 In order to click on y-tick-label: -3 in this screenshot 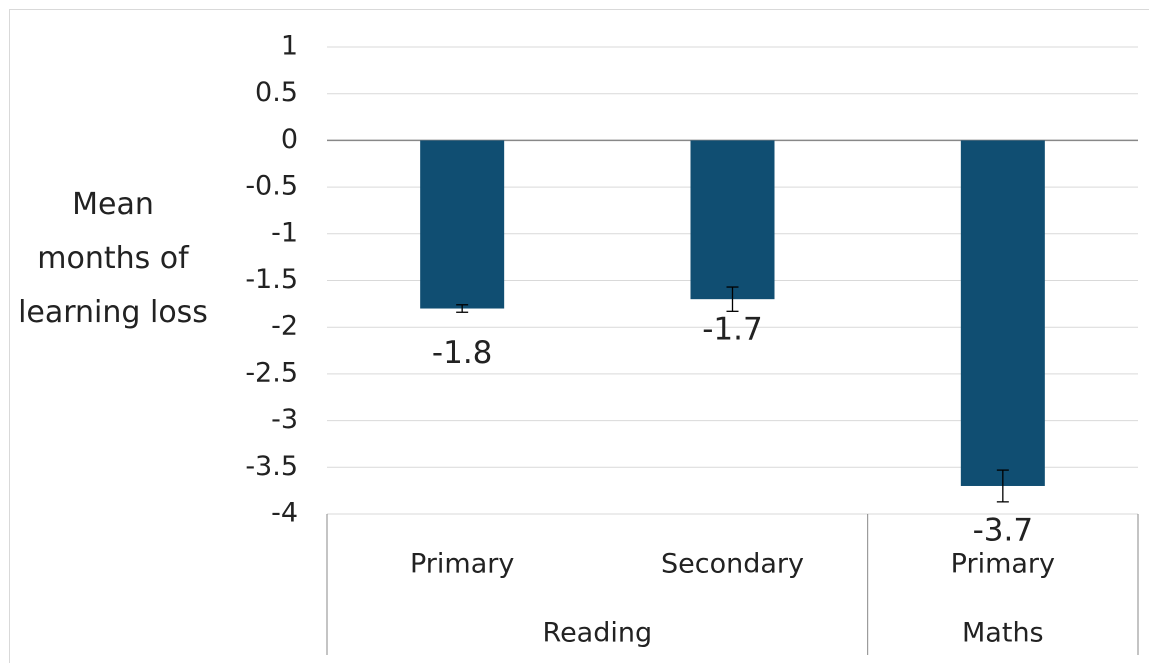, I will do `click(284, 419)`.